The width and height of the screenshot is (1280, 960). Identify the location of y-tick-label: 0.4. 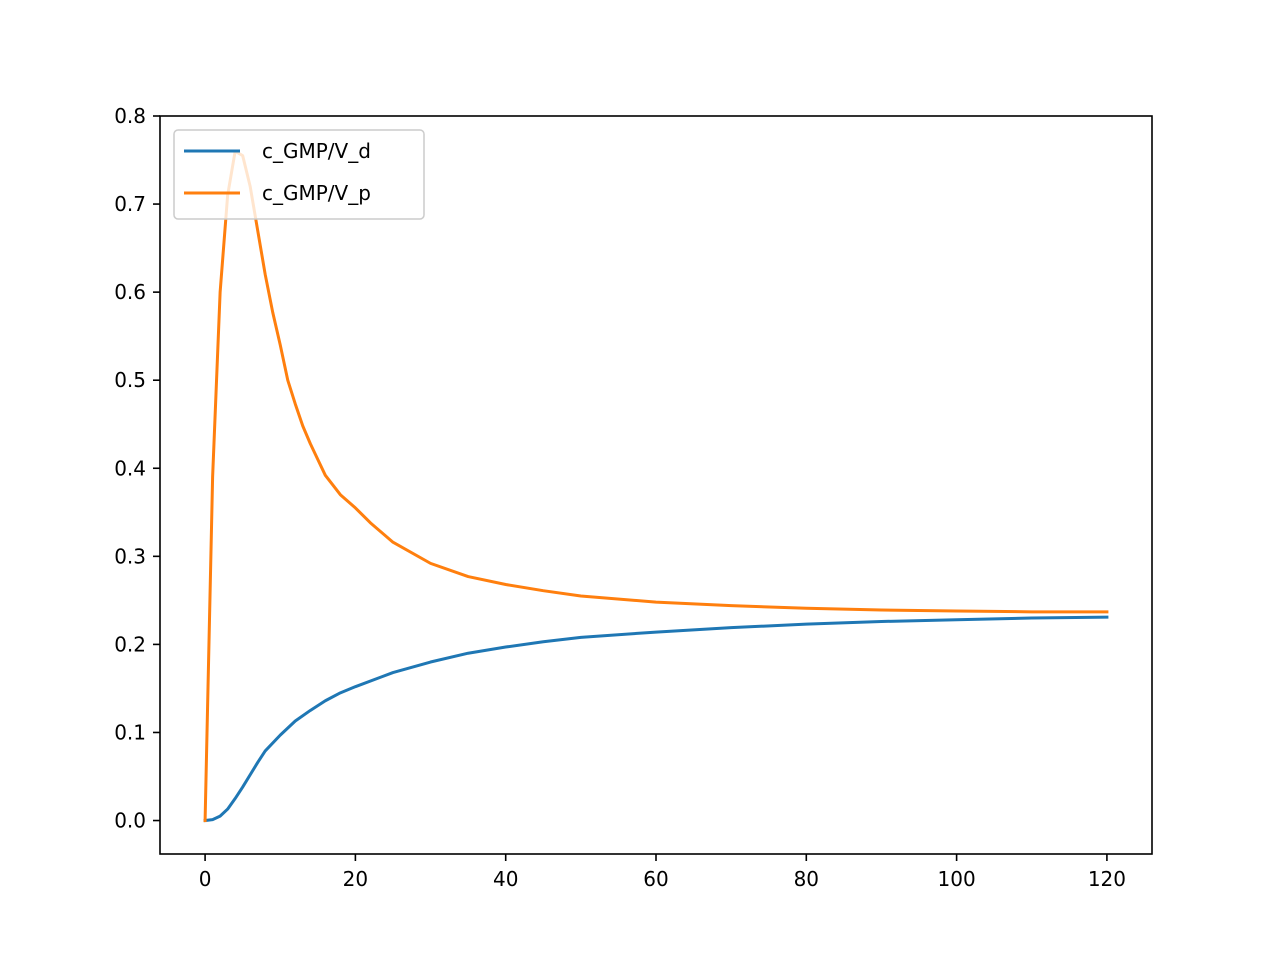
(130, 468).